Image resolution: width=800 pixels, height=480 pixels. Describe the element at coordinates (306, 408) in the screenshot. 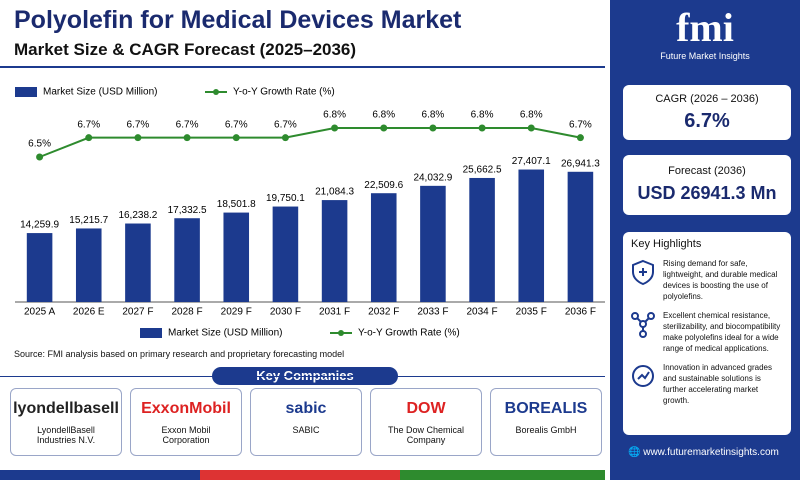

I see `company-logo: sabic` at that location.